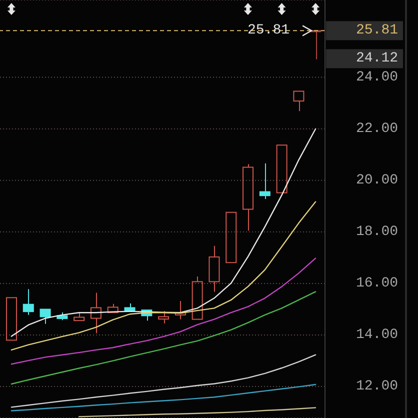  Describe the element at coordinates (377, 232) in the screenshot. I see `y-tick-label: 18.00` at that location.